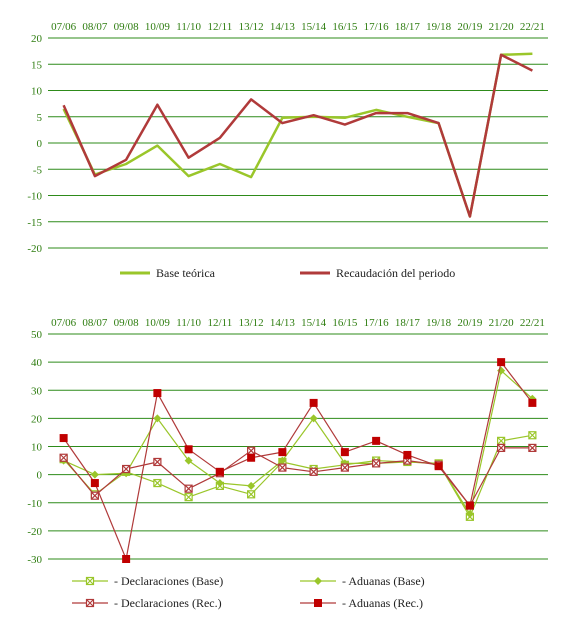  I want to click on legend-item: Recaudación del periodo, so click(377, 273).